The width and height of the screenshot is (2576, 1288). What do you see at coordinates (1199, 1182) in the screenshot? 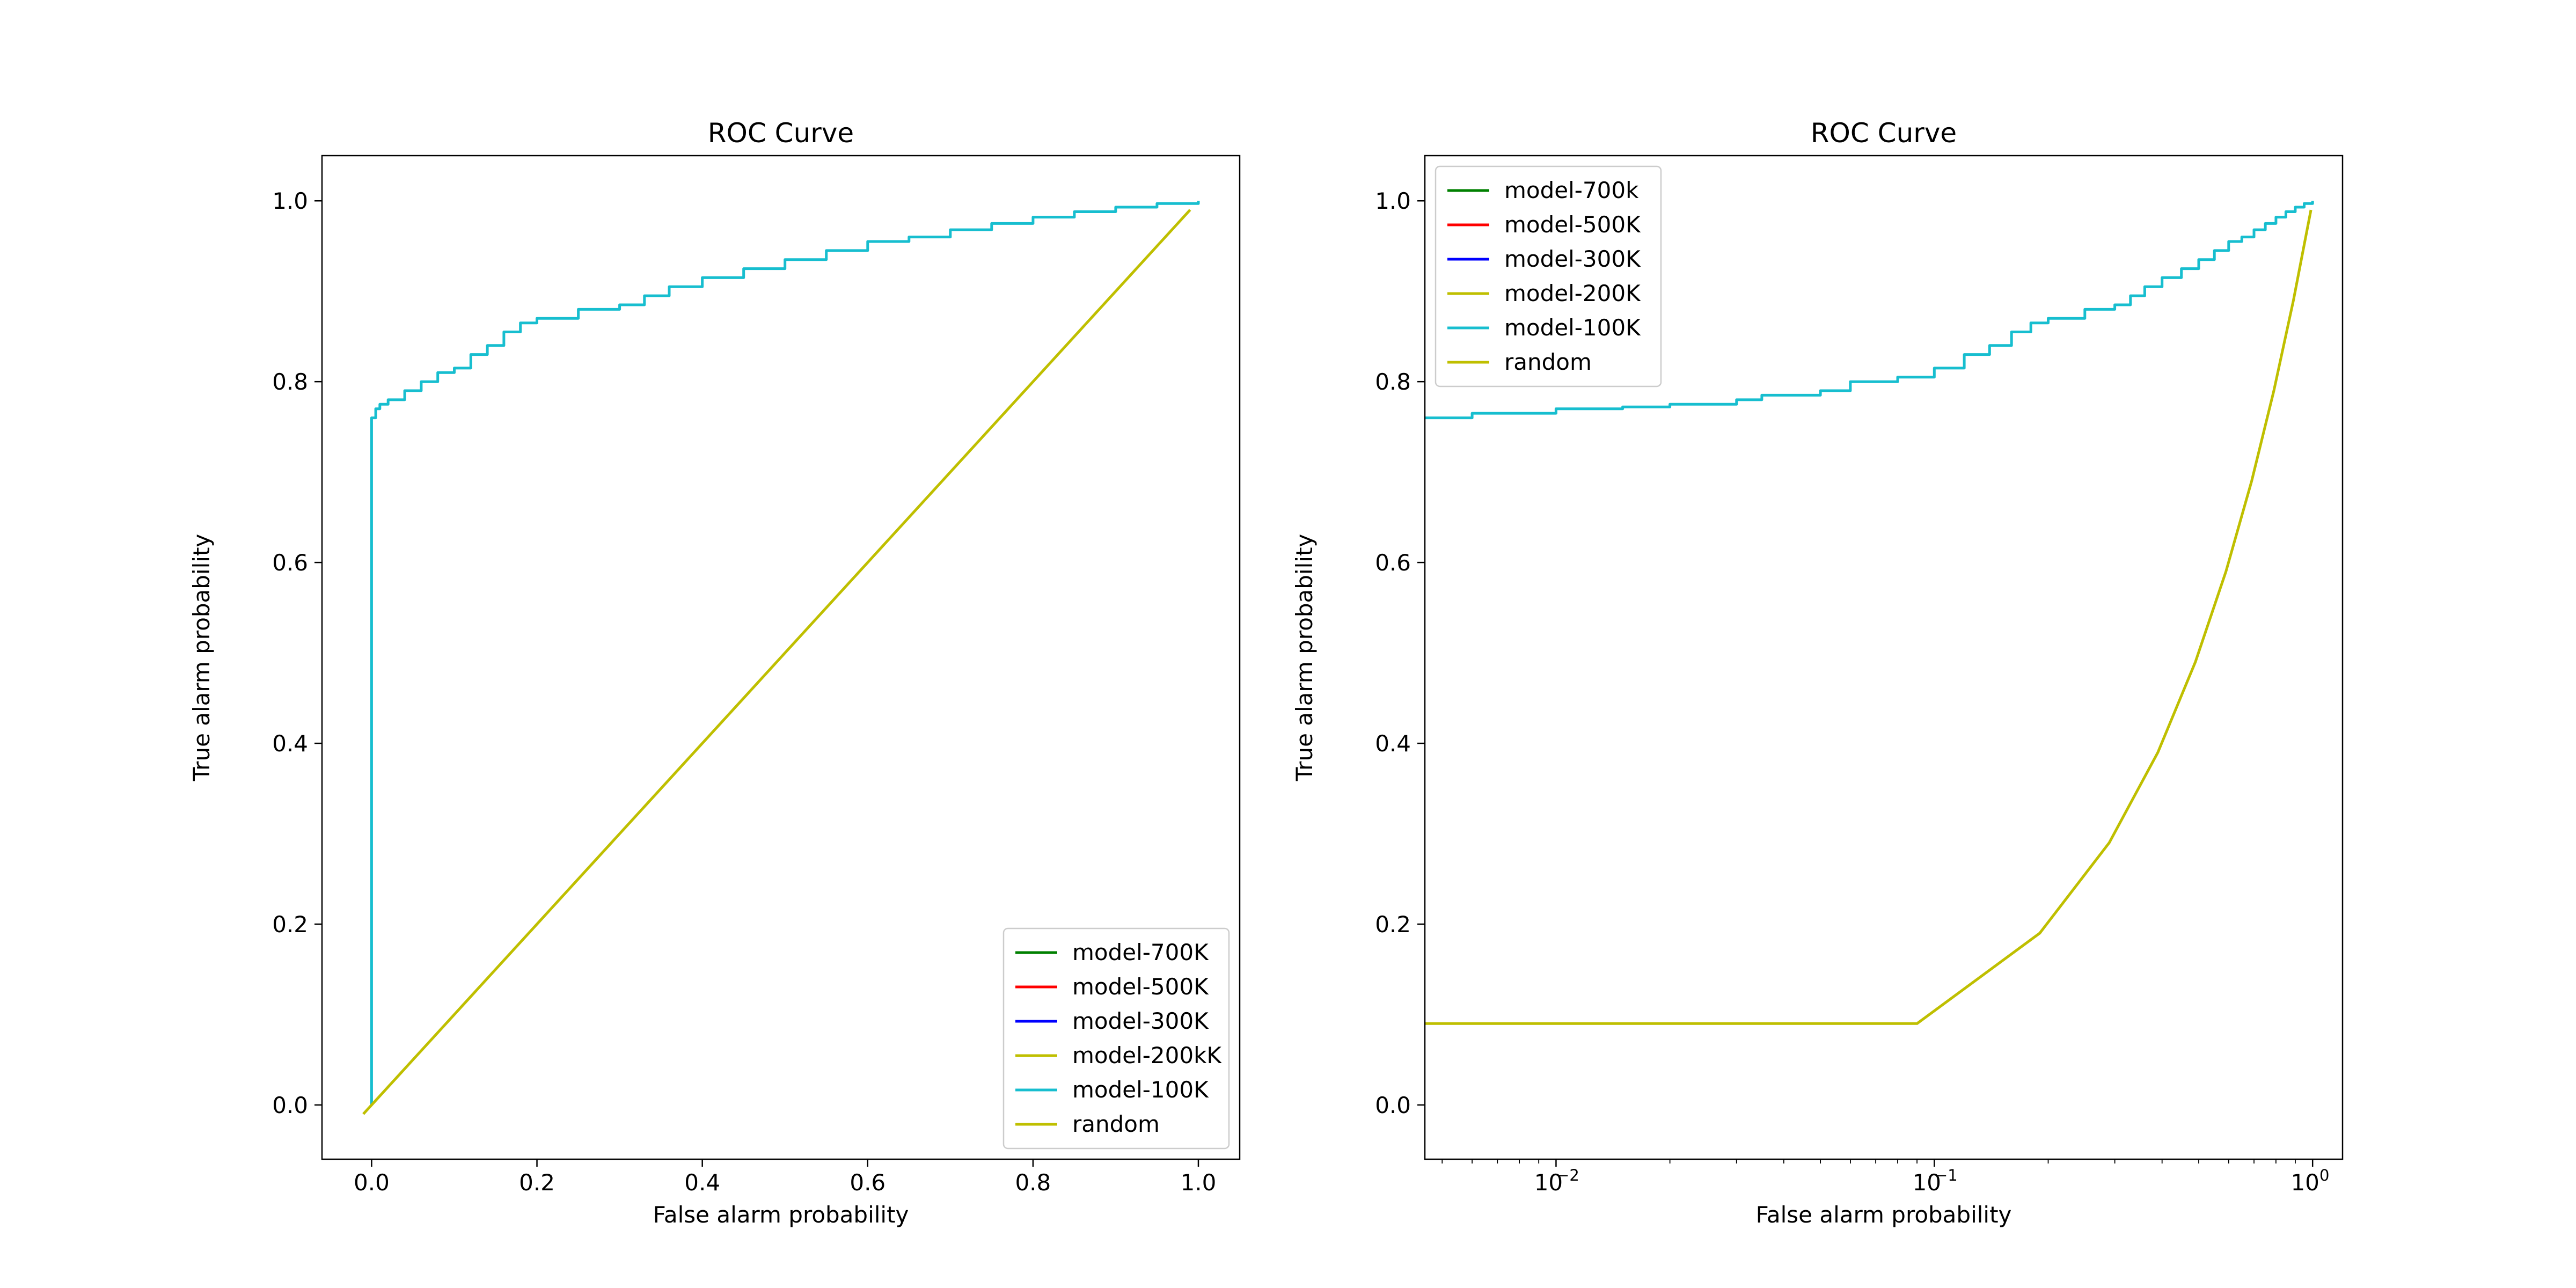
I see `x-tick-label: 1.0` at bounding box center [1199, 1182].